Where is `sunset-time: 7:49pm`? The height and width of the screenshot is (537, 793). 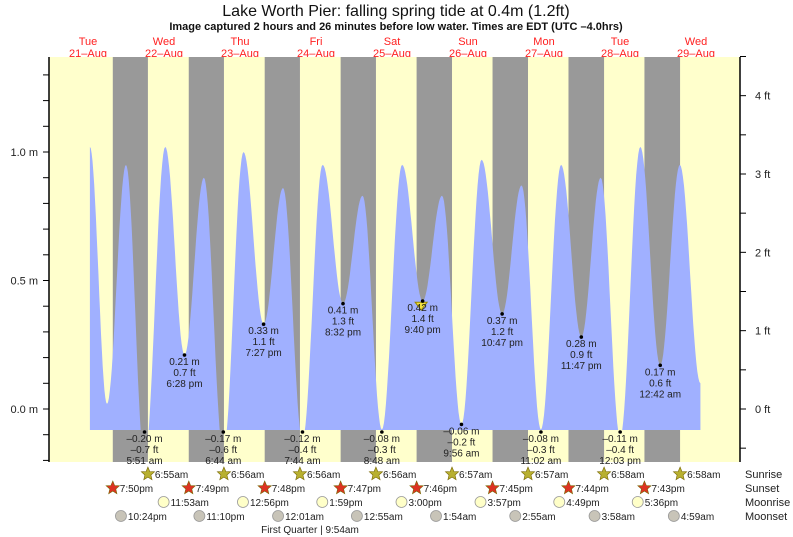 sunset-time: 7:49pm is located at coordinates (212, 489).